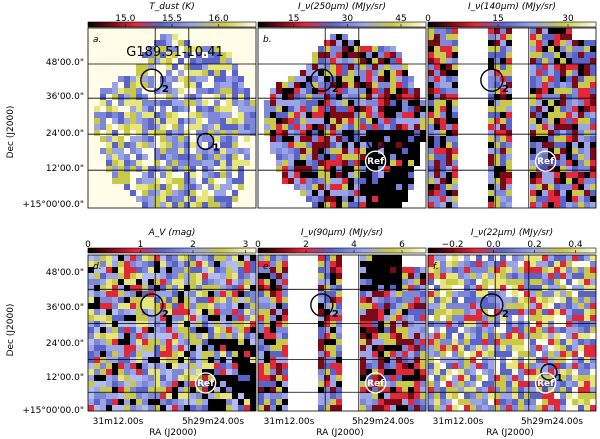  Describe the element at coordinates (219, 19) in the screenshot. I see `colorbar-tick-label: 16.0` at that location.